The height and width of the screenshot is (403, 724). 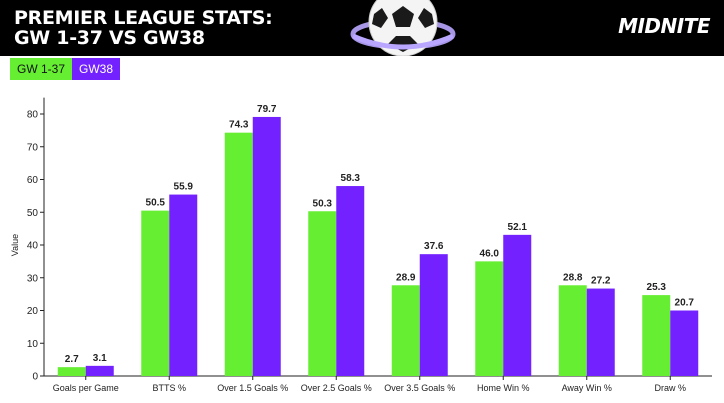 What do you see at coordinates (403, 28) in the screenshot?
I see `soccer-ball-with-ring-icon` at bounding box center [403, 28].